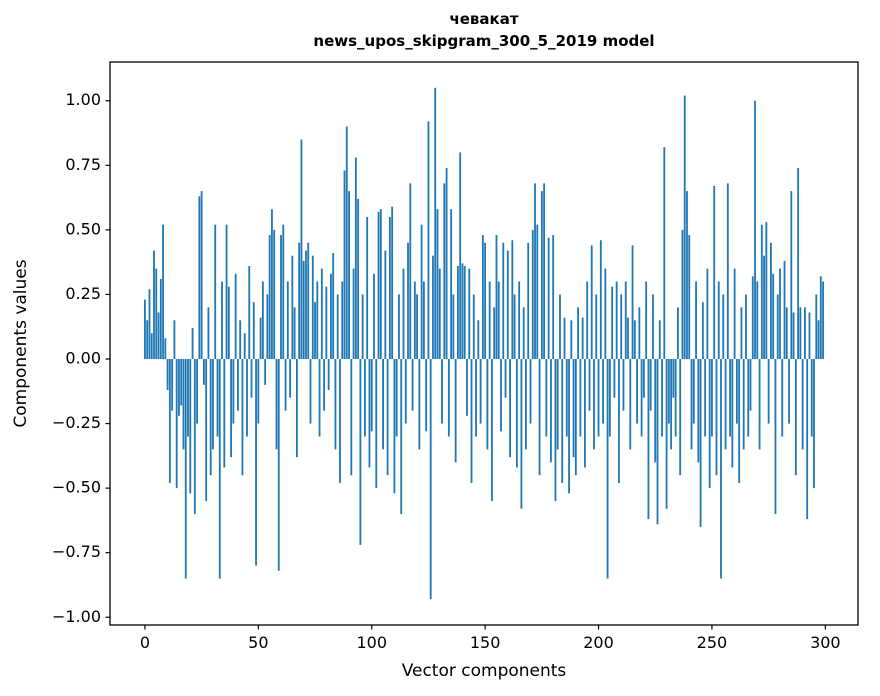  Describe the element at coordinates (484, 671) in the screenshot. I see `x-axis-label: Vector components` at that location.